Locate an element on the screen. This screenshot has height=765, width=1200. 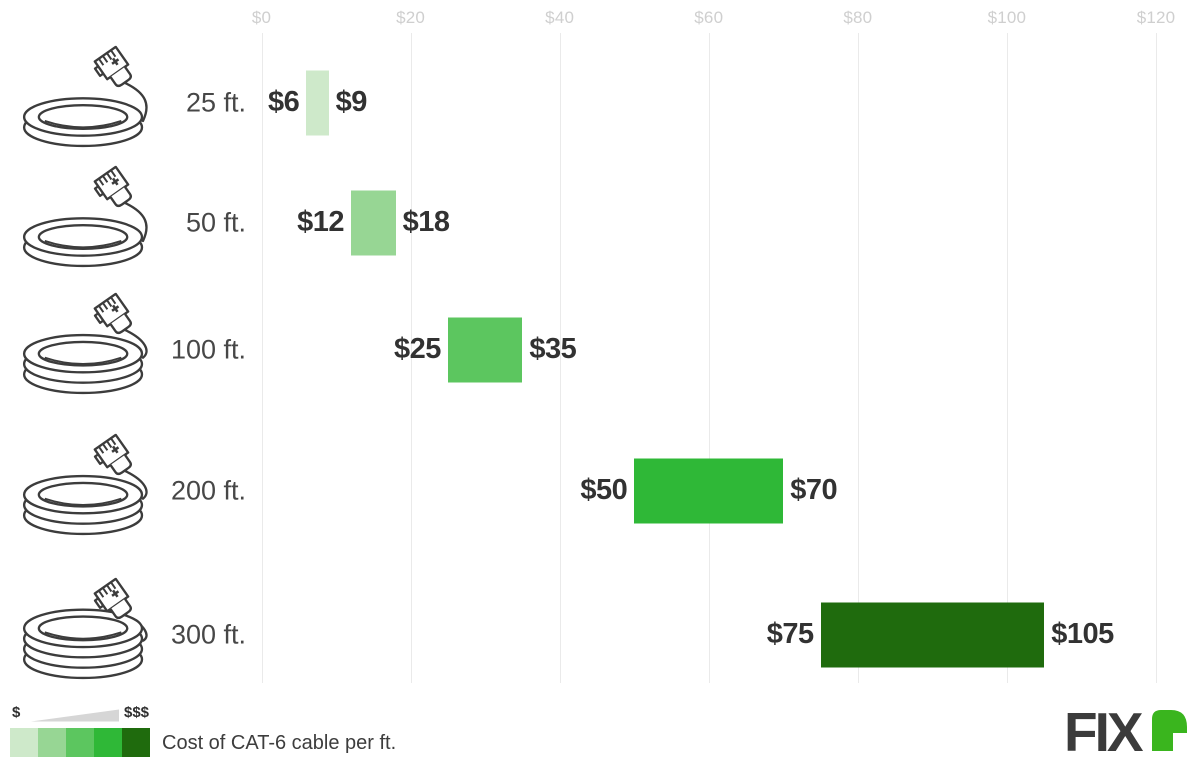
x-axis-tick-label: $120 is located at coordinates (1156, 17).